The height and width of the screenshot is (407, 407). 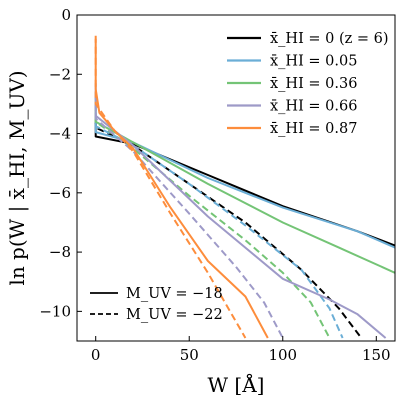 I want to click on x-tick-label: 100, so click(x=282, y=355).